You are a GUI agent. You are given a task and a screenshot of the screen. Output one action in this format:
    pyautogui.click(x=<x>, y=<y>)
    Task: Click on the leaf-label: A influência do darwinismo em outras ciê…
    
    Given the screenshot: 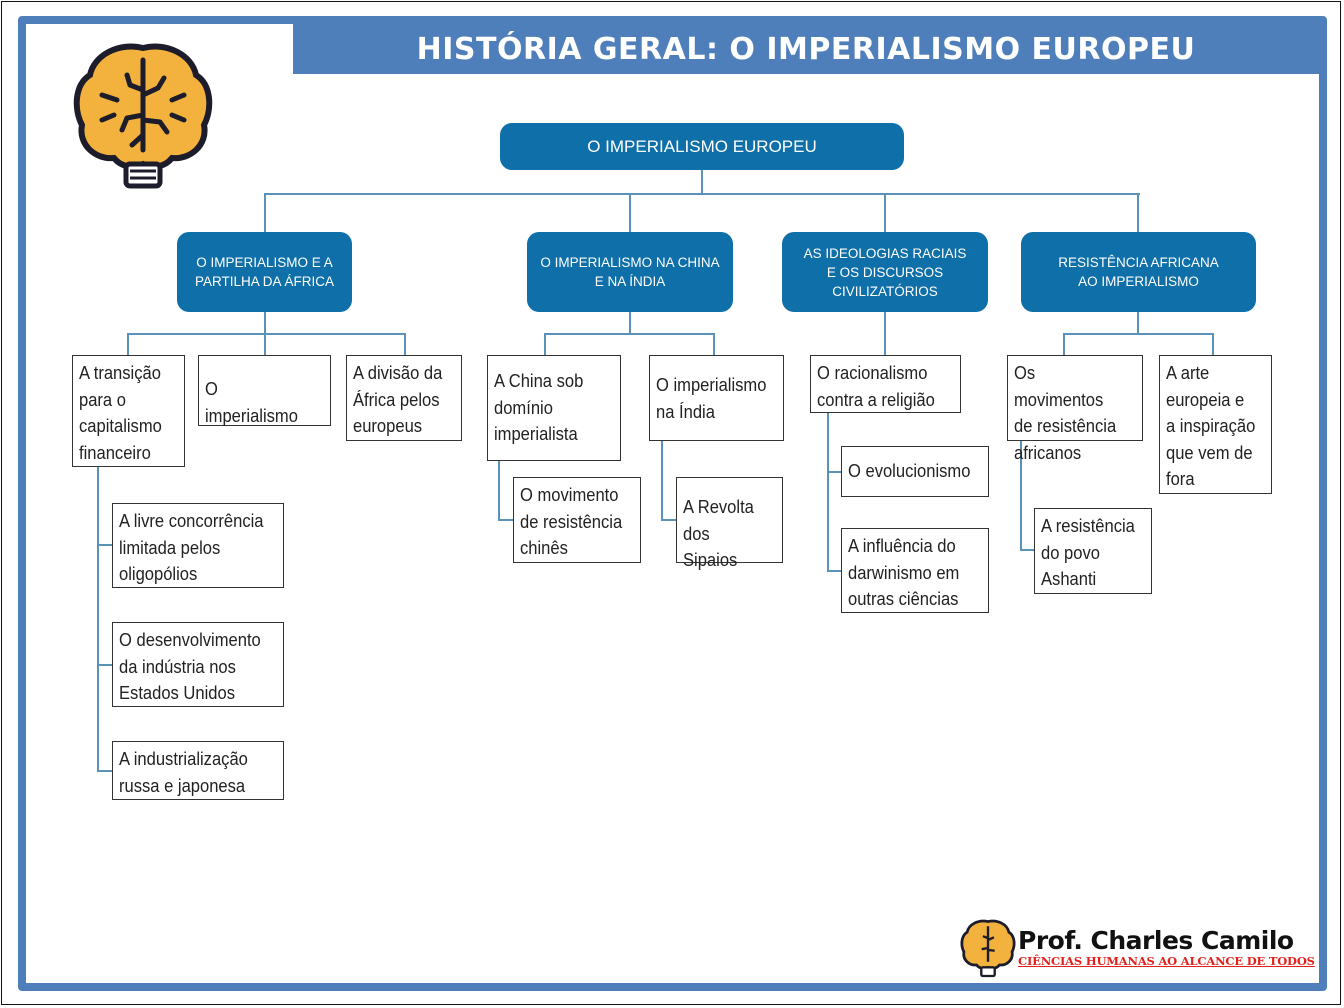 What is the action you would take?
    pyautogui.click(x=904, y=572)
    